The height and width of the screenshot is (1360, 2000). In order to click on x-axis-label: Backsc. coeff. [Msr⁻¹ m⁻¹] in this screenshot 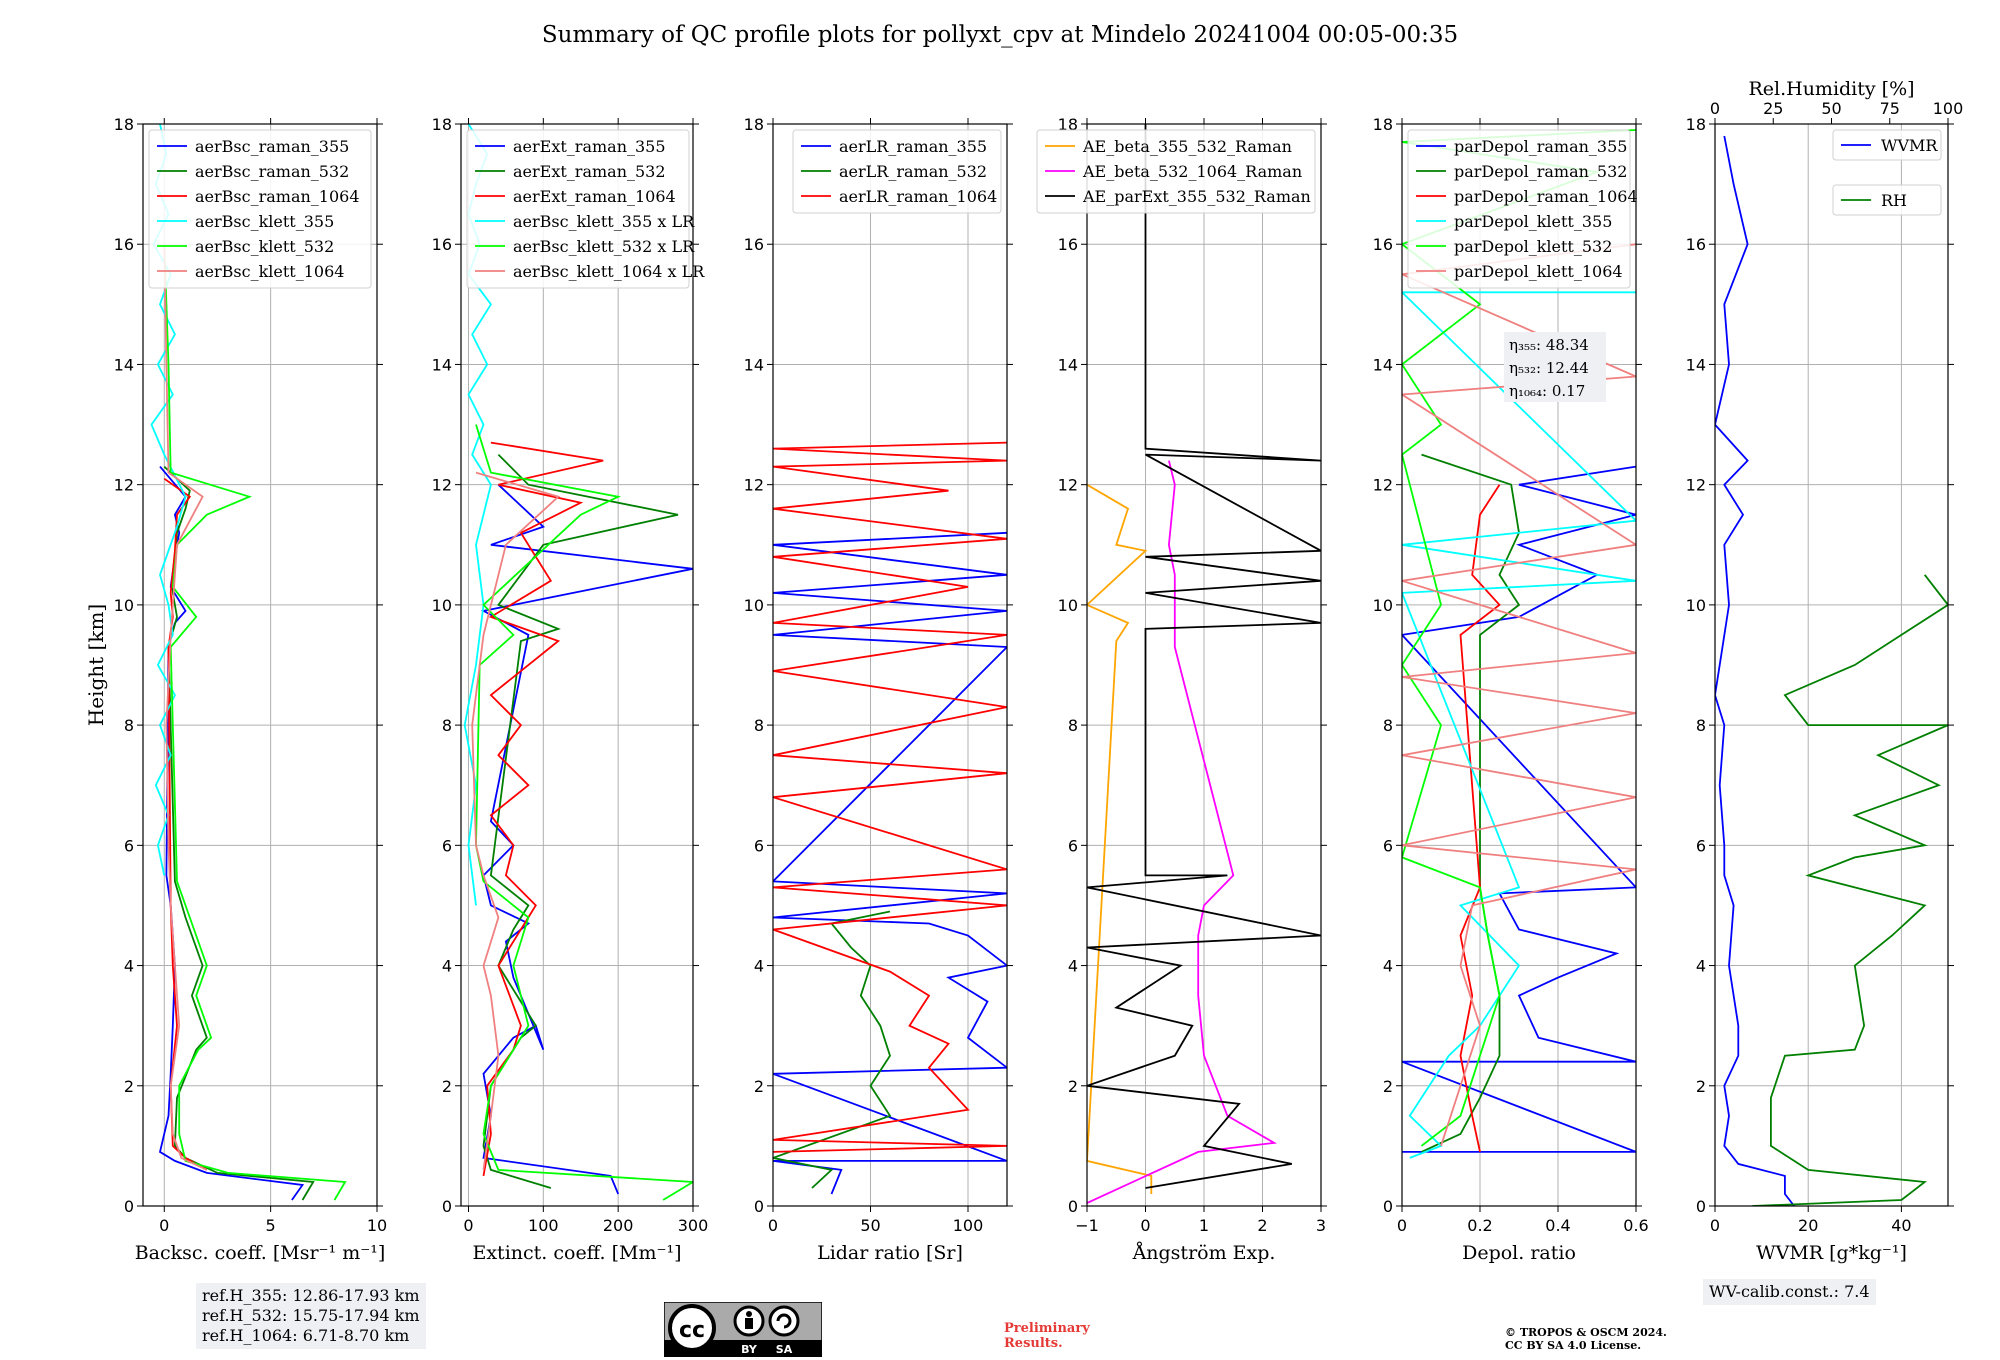, I will do `click(260, 1253)`.